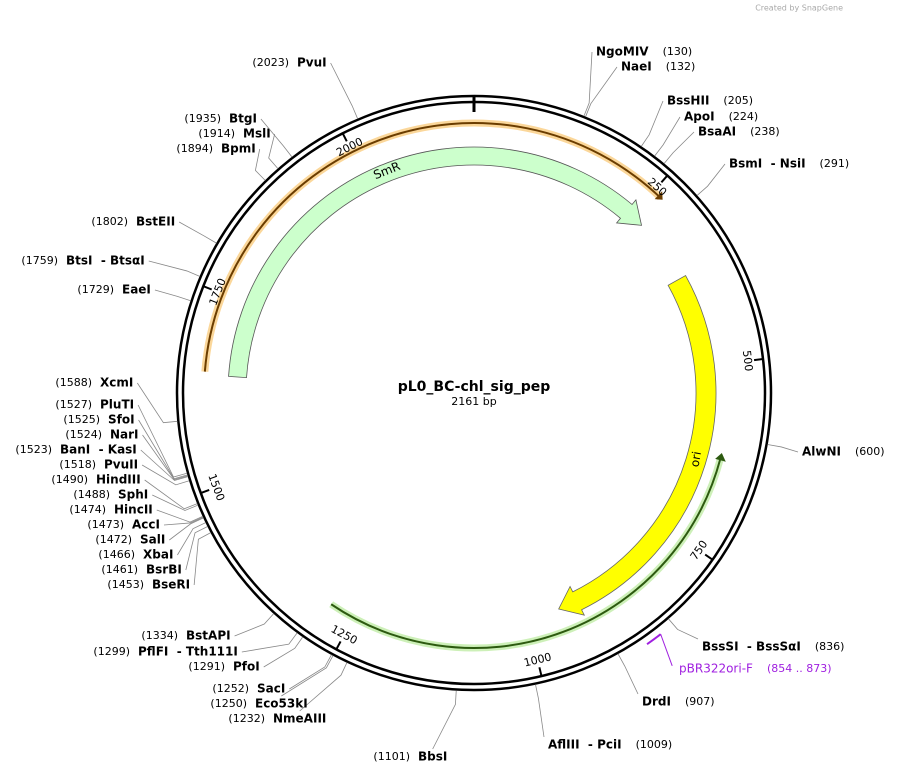 The height and width of the screenshot is (775, 903). What do you see at coordinates (238, 149) in the screenshot?
I see `enzyme-name: BpmI` at bounding box center [238, 149].